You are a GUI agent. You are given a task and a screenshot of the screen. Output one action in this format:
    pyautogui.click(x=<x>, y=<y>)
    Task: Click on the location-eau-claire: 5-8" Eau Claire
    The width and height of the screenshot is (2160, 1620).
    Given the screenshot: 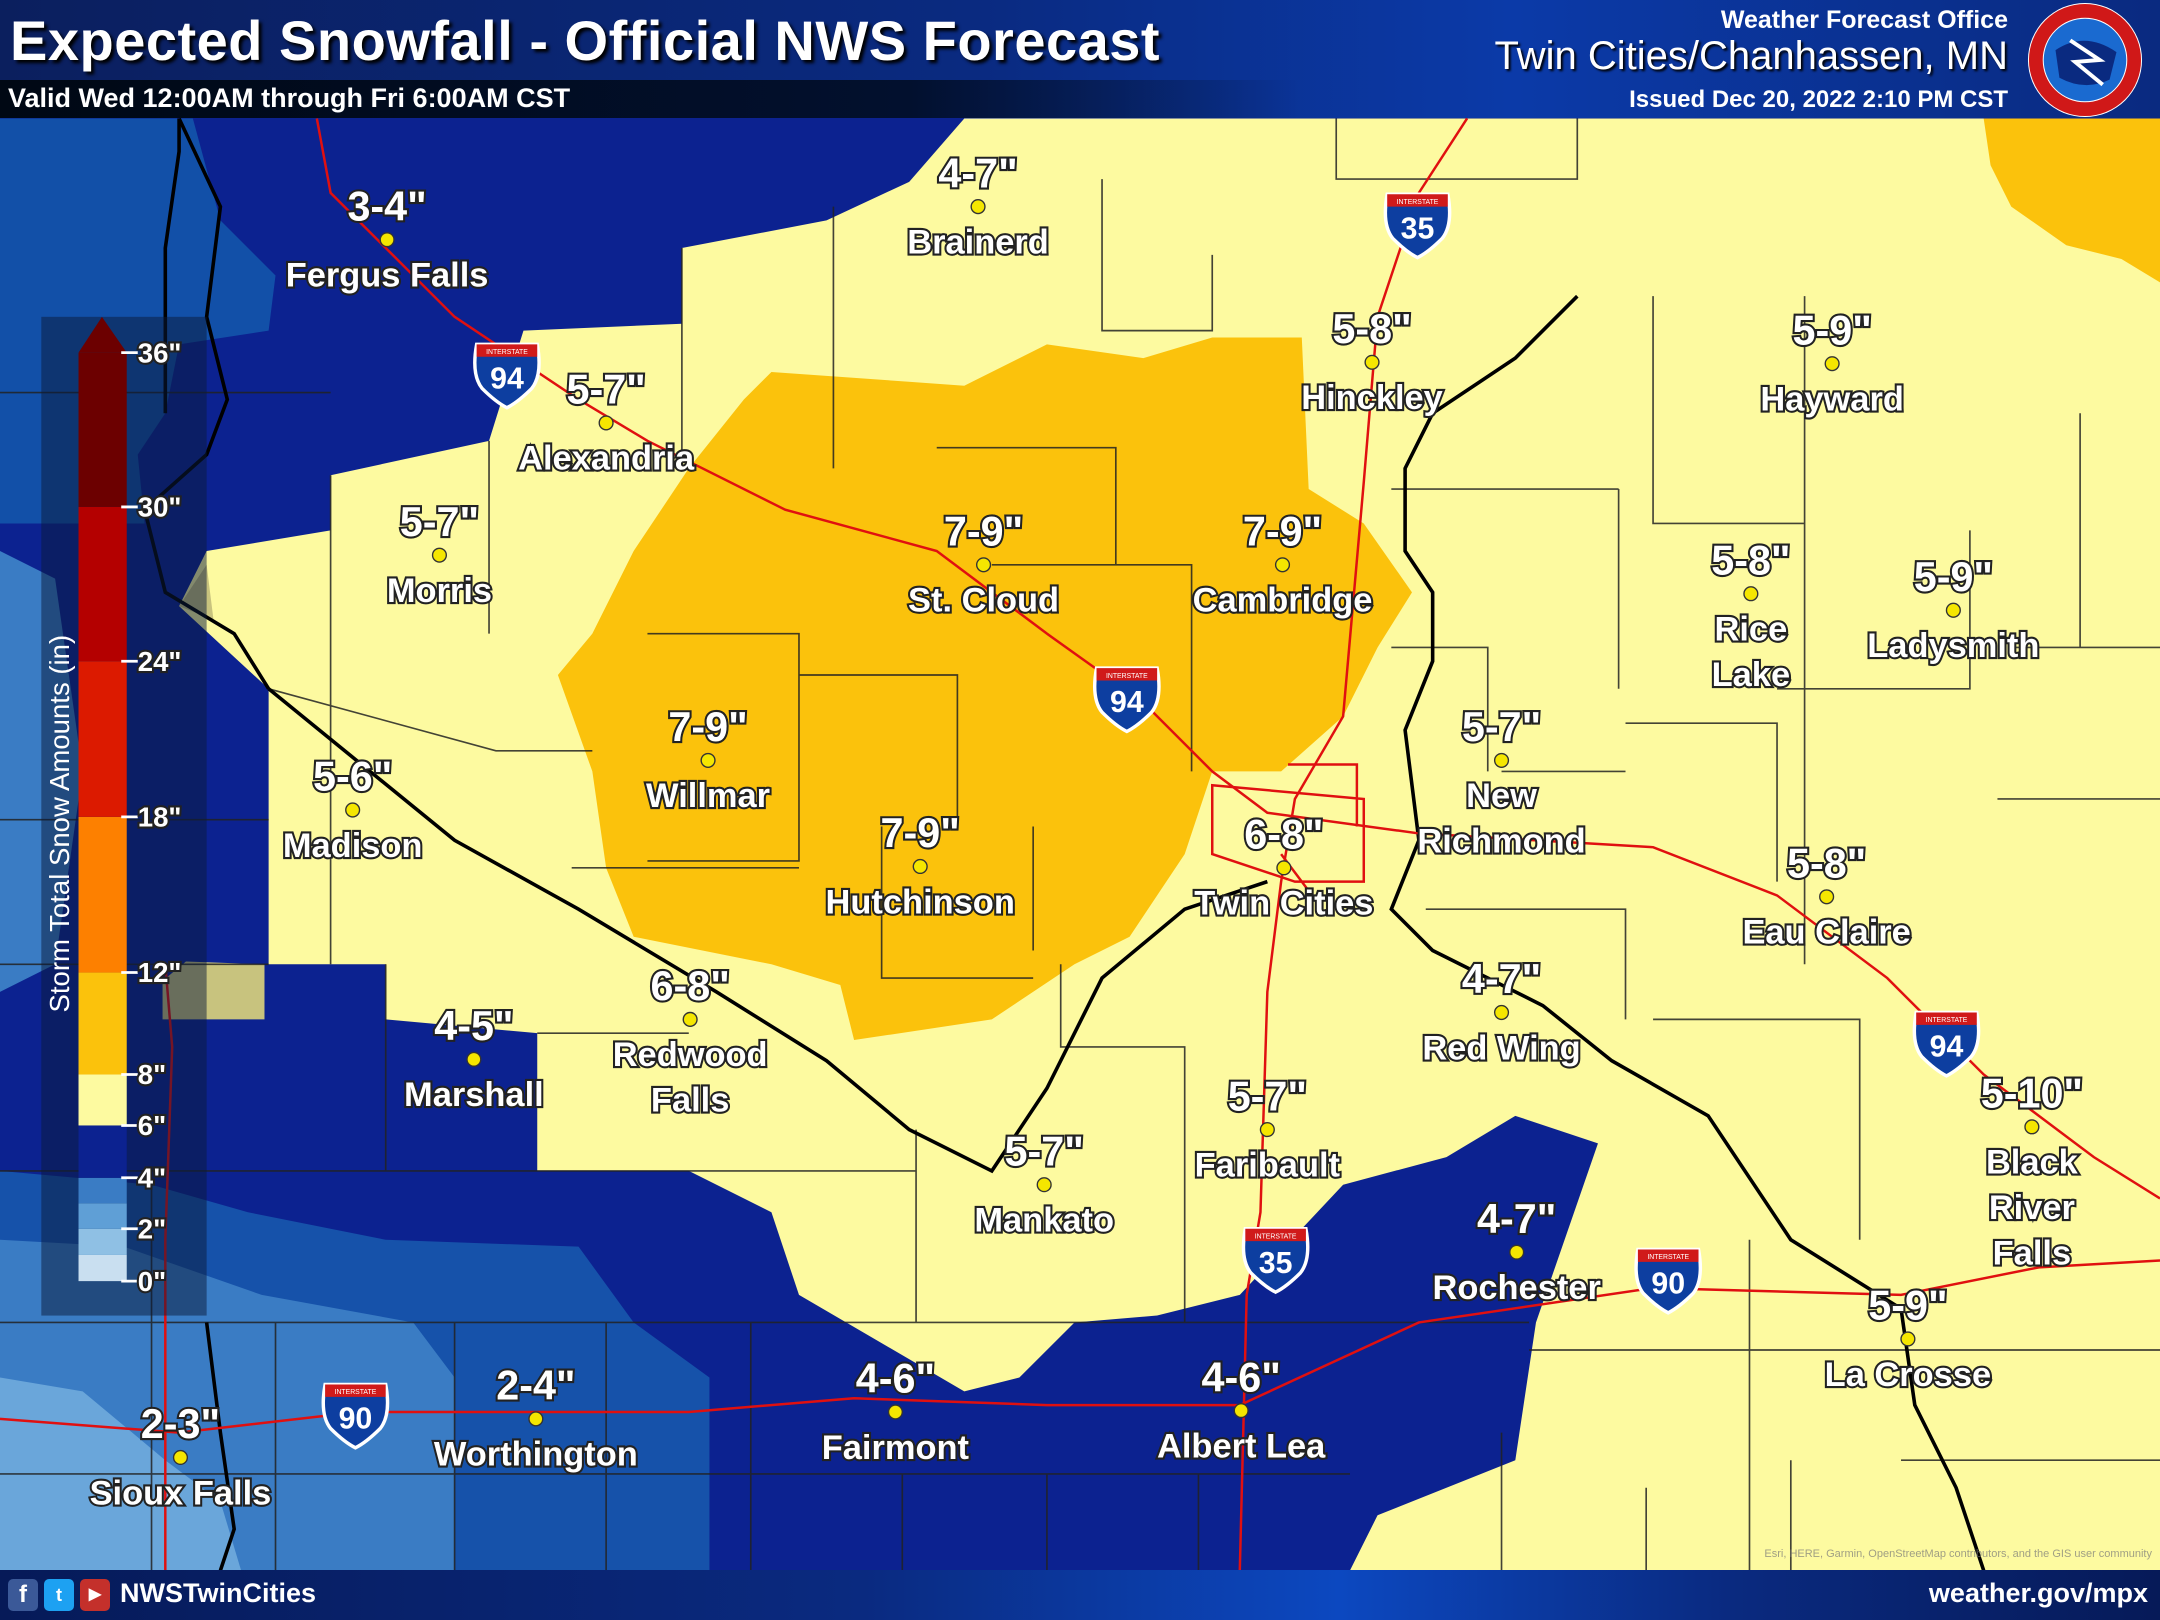 What is the action you would take?
    pyautogui.click(x=1826, y=895)
    